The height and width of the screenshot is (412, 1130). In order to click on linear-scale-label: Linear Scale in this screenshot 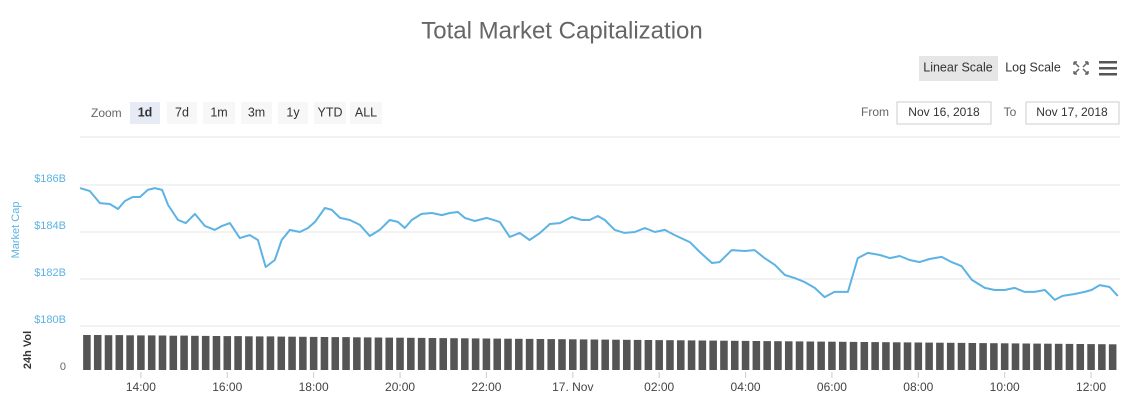, I will do `click(958, 67)`.